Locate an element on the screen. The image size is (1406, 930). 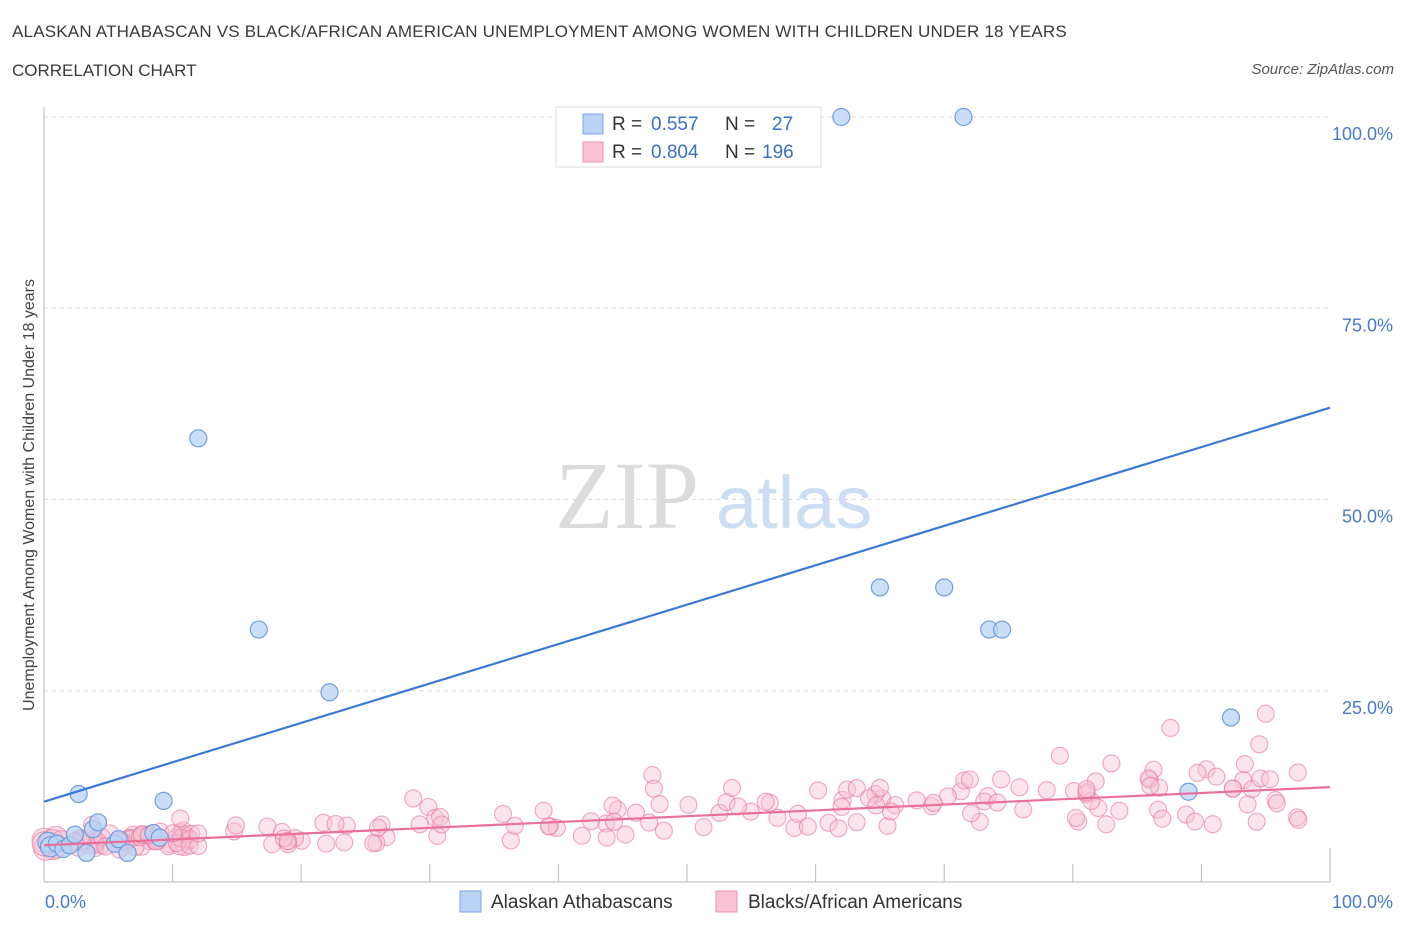
legend-r-value-pink: 0.804 is located at coordinates (675, 152).